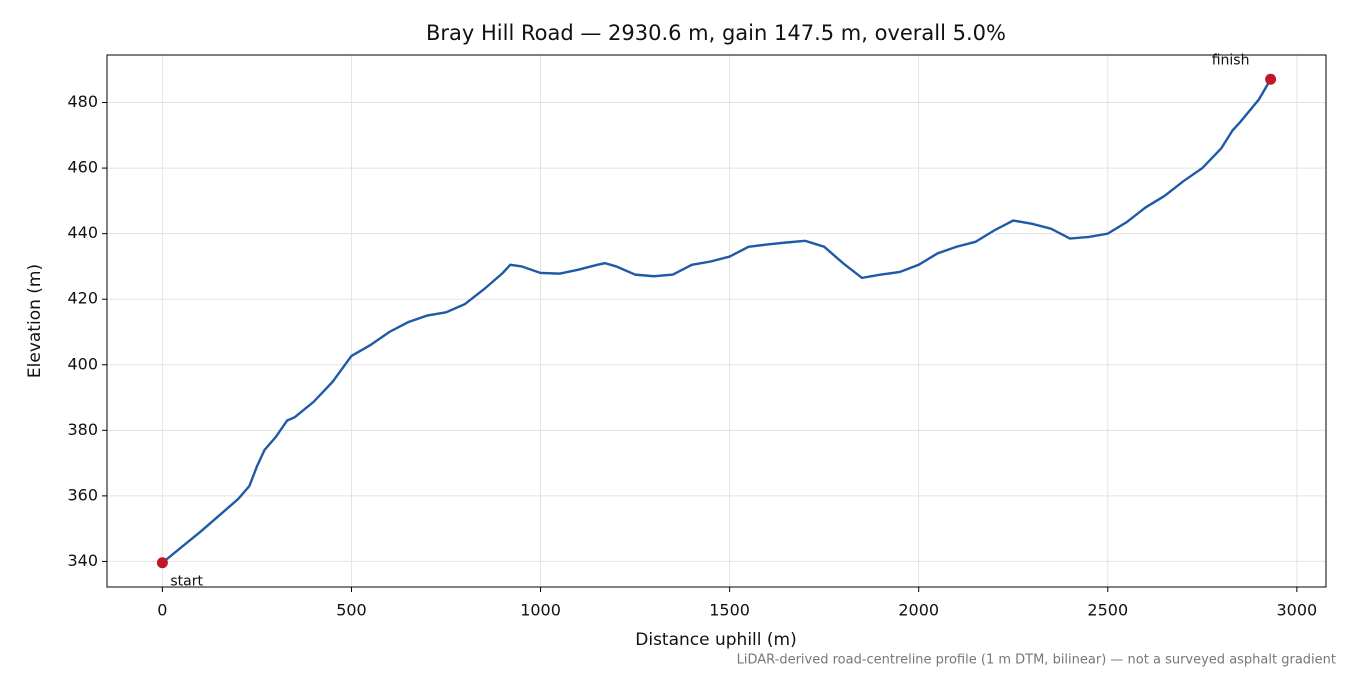  I want to click on x-tick-label: 3000, so click(1296, 610).